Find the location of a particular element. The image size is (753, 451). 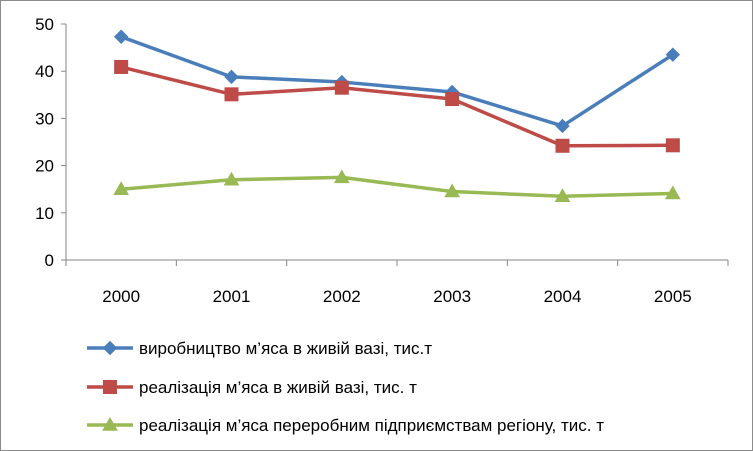

legend-label: виробництво м’яса в живій вазі, тис.т is located at coordinates (285, 348).